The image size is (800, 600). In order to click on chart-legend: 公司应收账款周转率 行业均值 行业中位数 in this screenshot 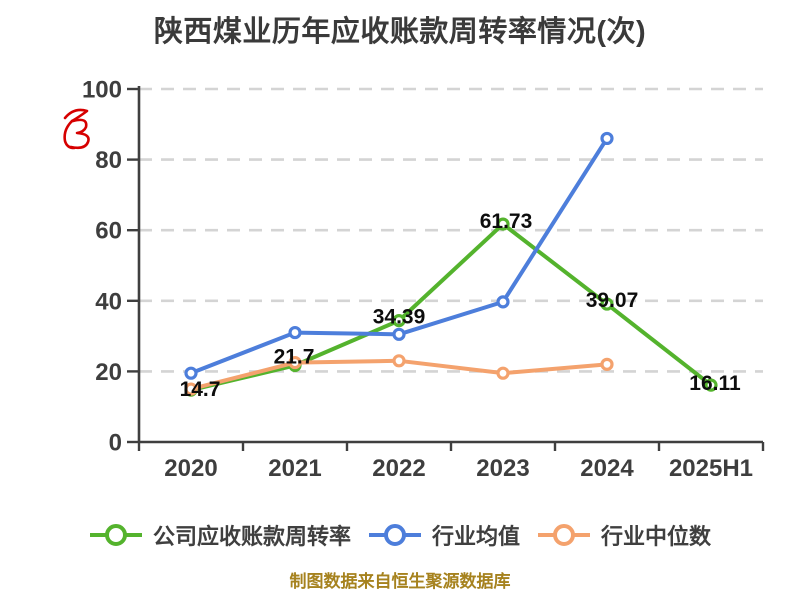, I will do `click(400, 535)`.